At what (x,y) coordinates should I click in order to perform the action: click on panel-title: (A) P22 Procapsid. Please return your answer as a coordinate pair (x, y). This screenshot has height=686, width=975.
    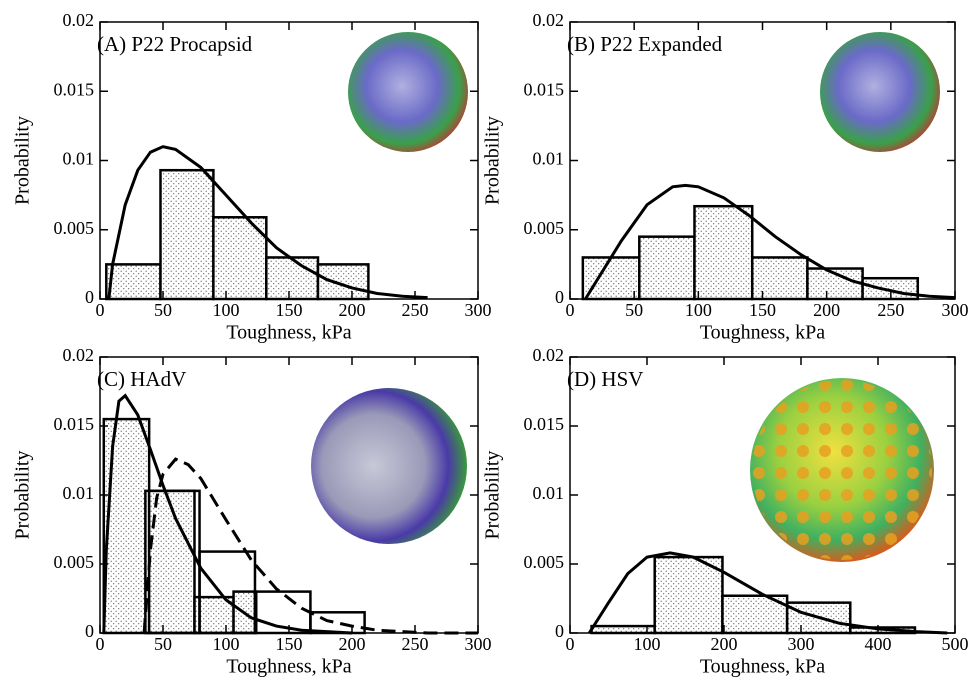
    Looking at the image, I should click on (175, 44).